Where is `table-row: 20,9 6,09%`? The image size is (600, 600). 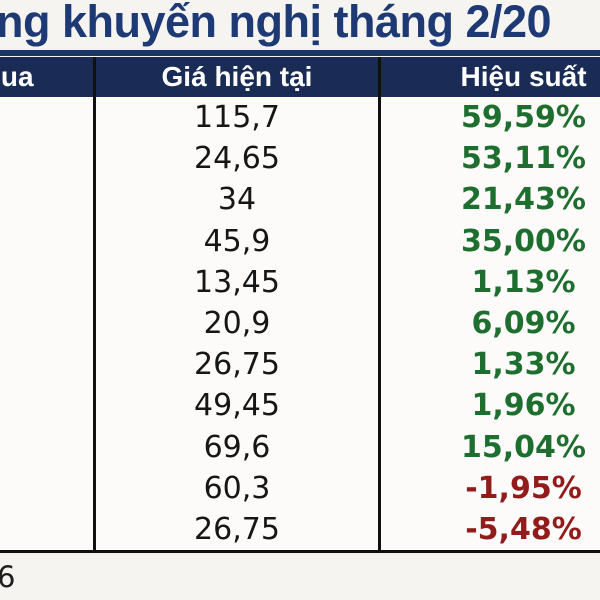 table-row: 20,9 6,09% is located at coordinates (300, 323).